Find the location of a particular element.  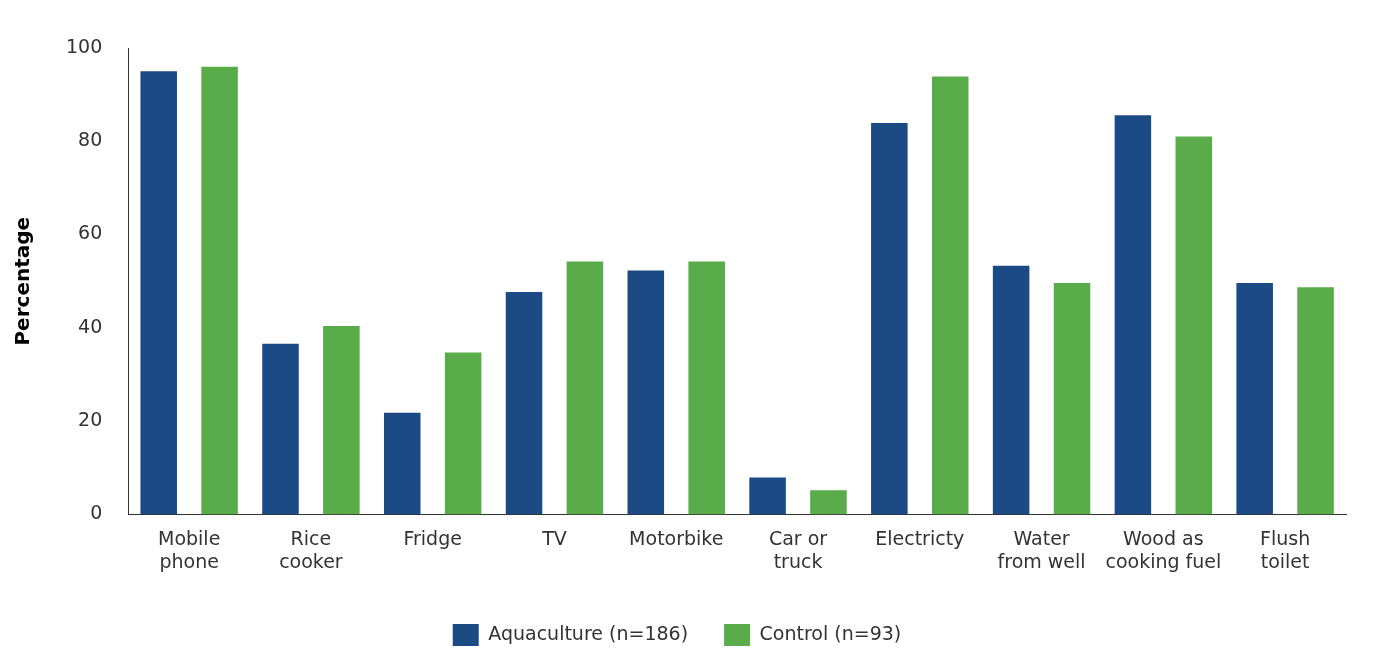

x-tick-label: Rice cooker is located at coordinates (311, 549).